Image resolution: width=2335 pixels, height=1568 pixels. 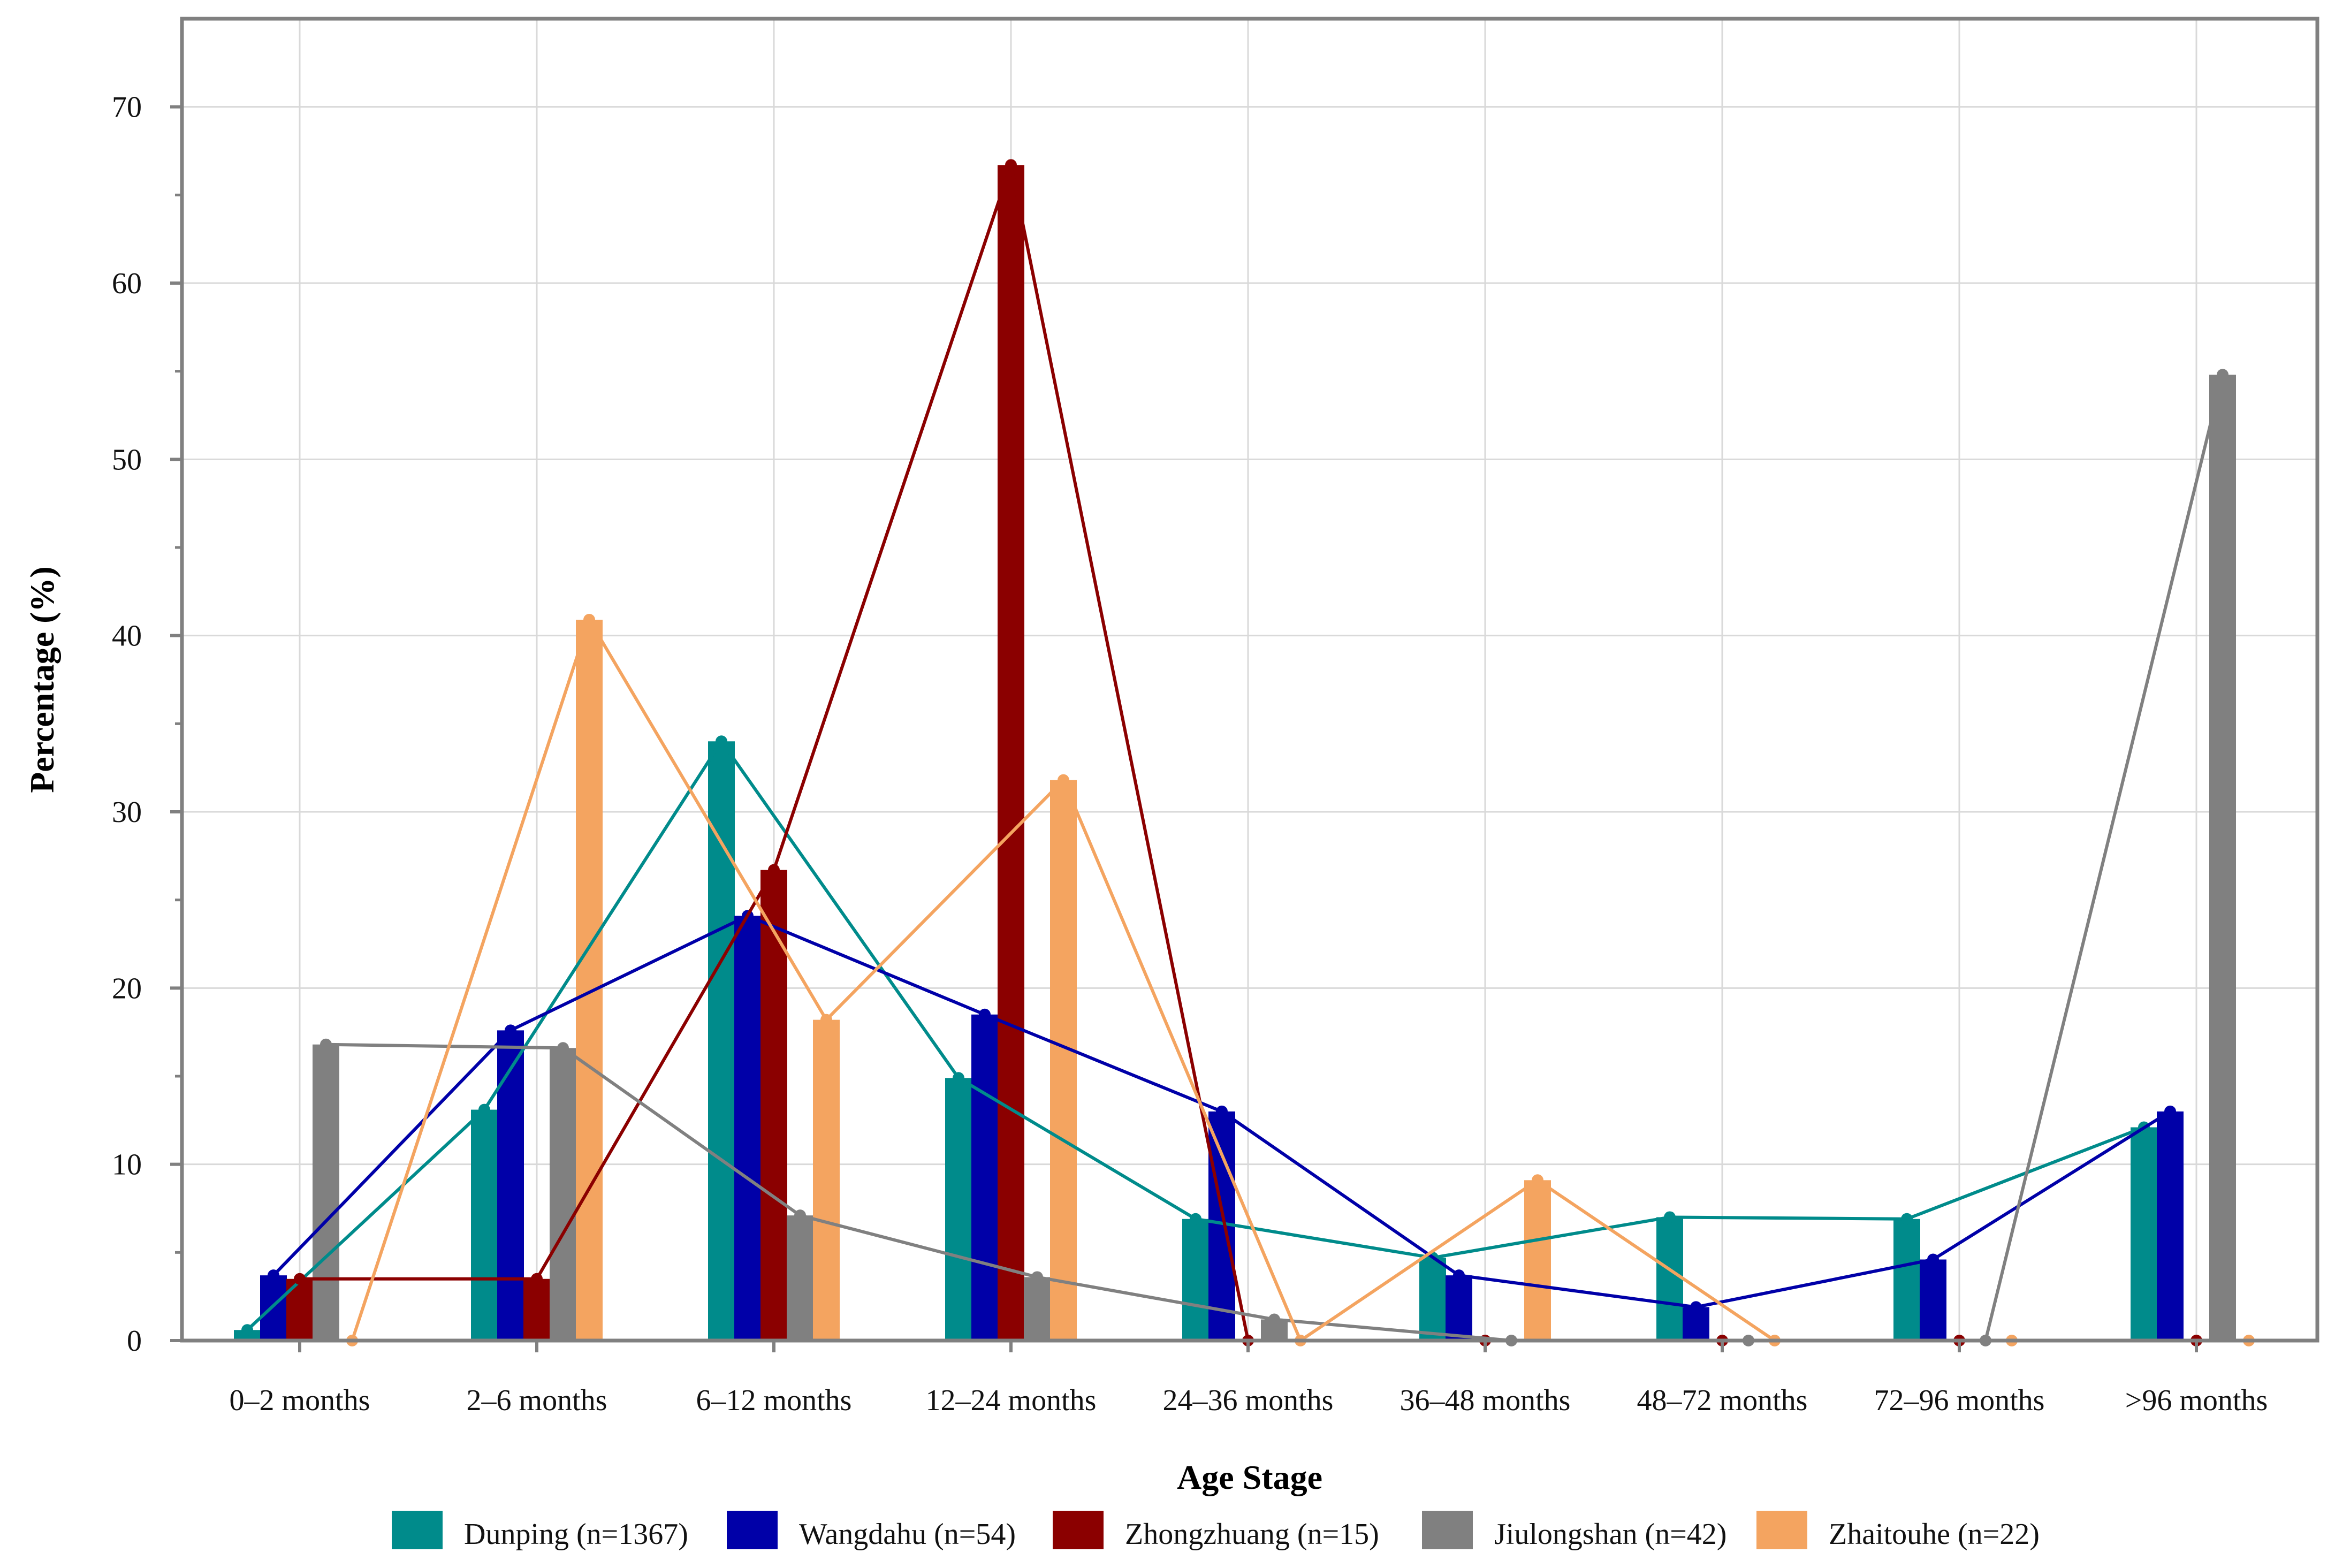 I want to click on x-tick-label: 36–48 months, so click(x=1485, y=1400).